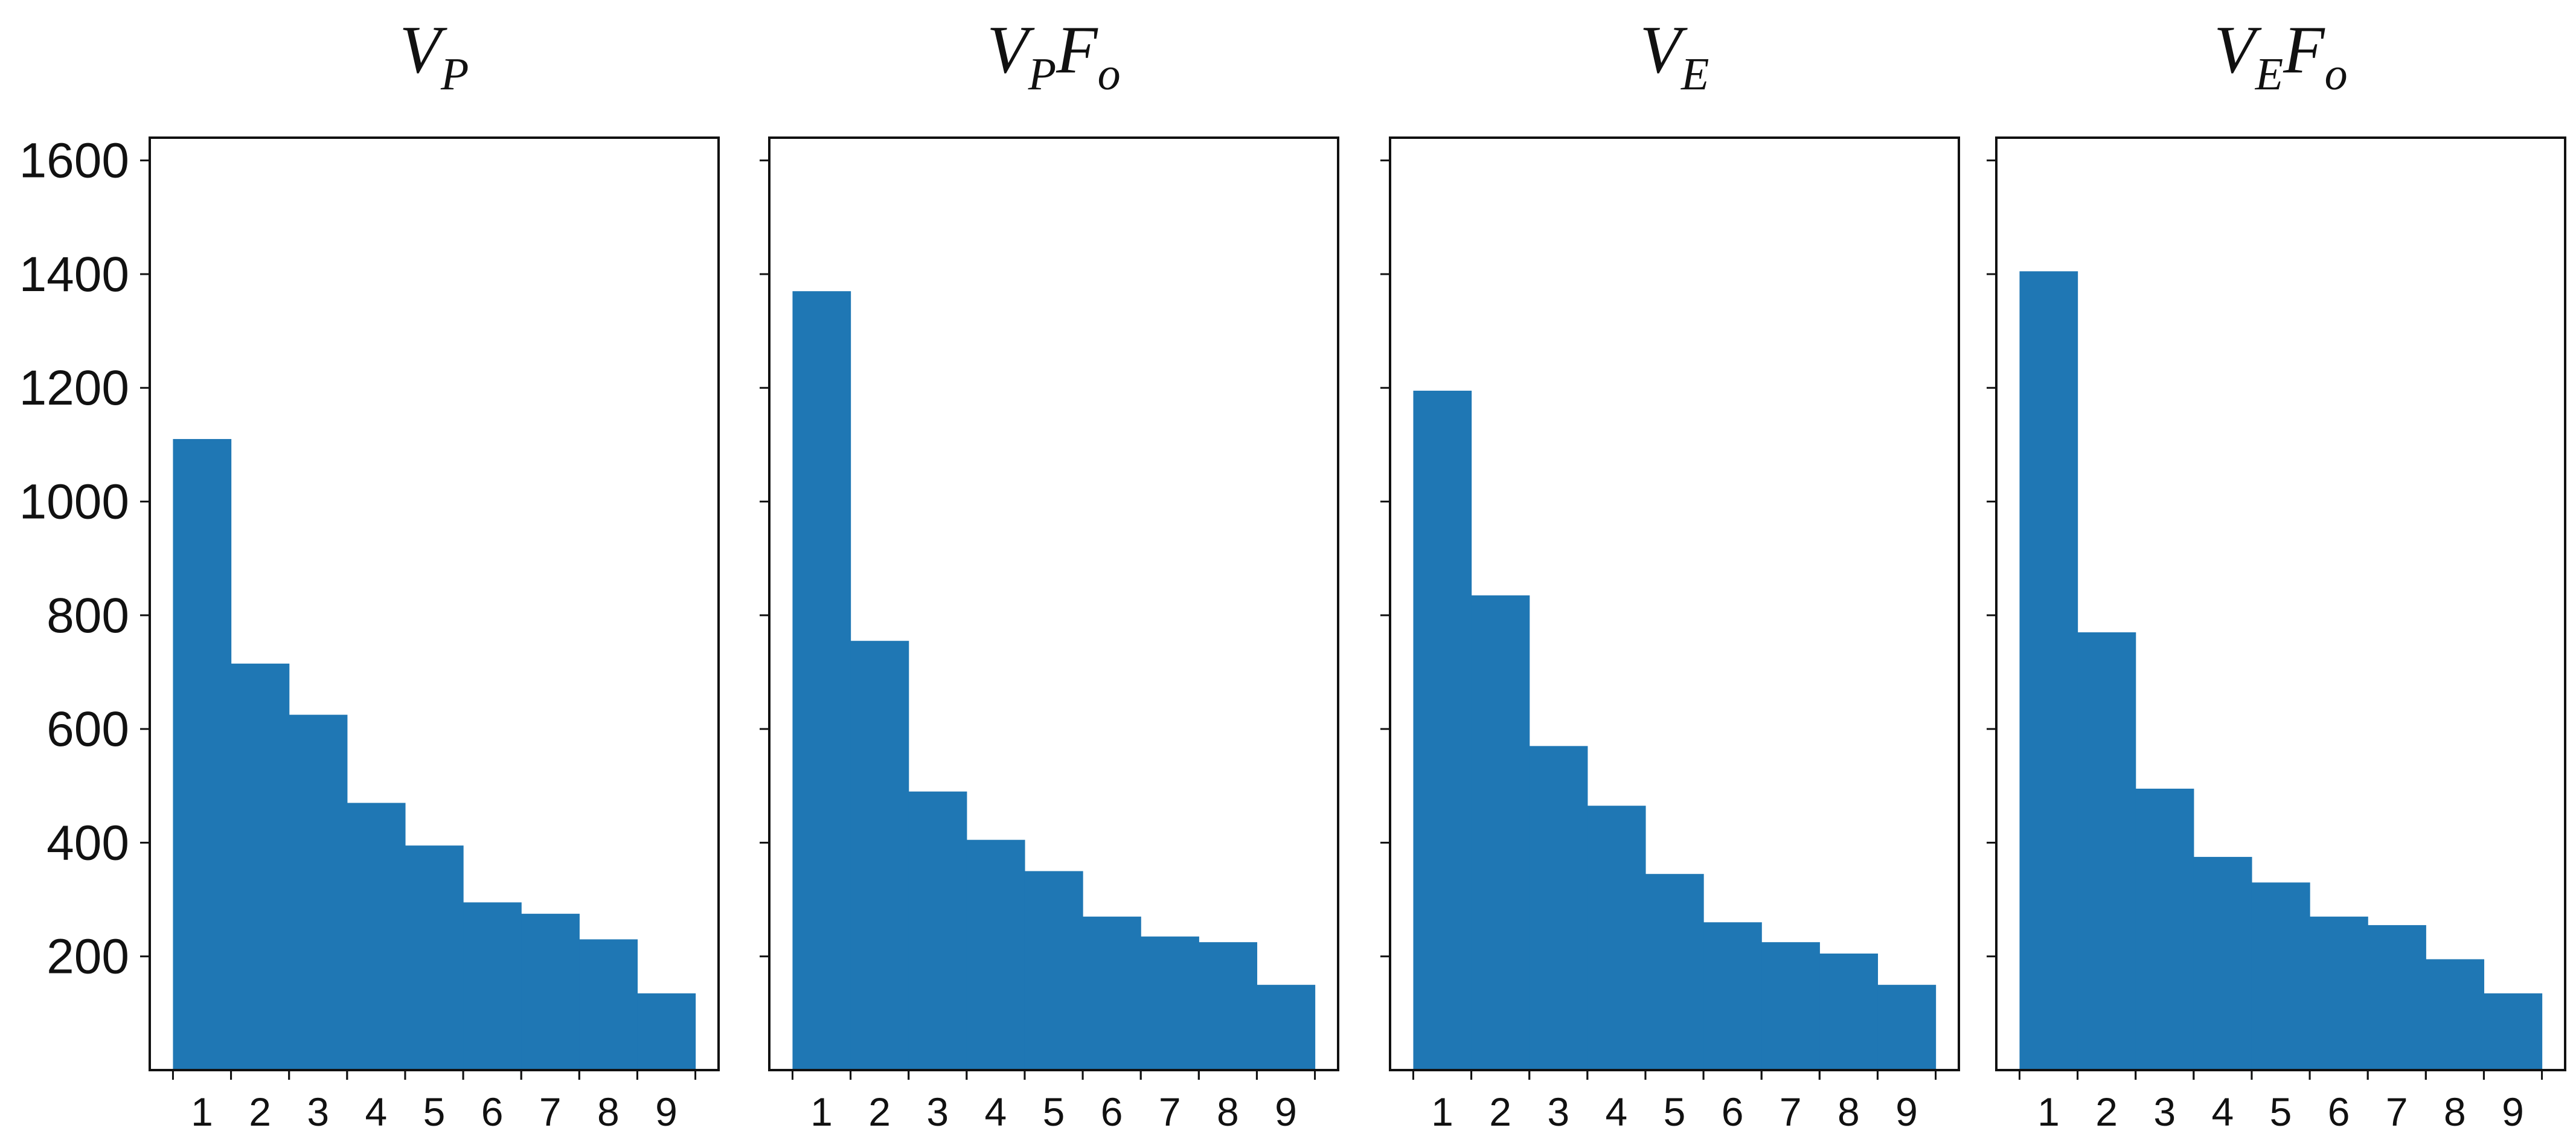 Image resolution: width=2576 pixels, height=1148 pixels. What do you see at coordinates (1674, 57) in the screenshot?
I see `panel-title: VE` at bounding box center [1674, 57].